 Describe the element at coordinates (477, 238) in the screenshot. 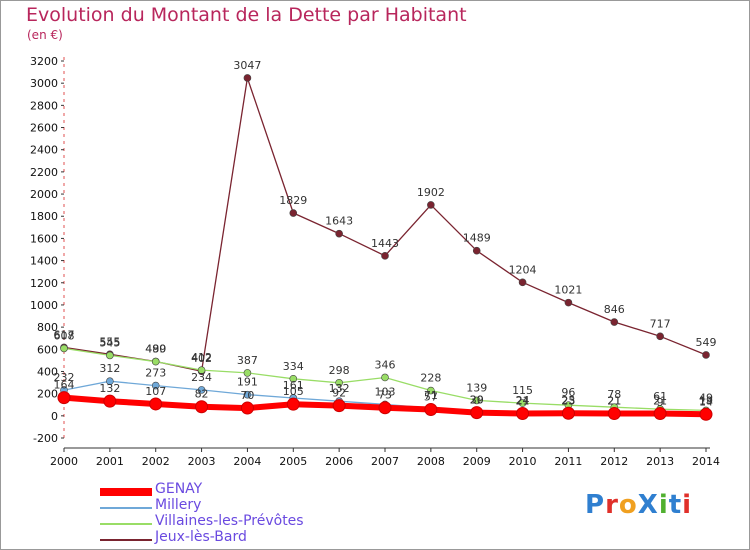

I see `data-label: 1489` at that location.